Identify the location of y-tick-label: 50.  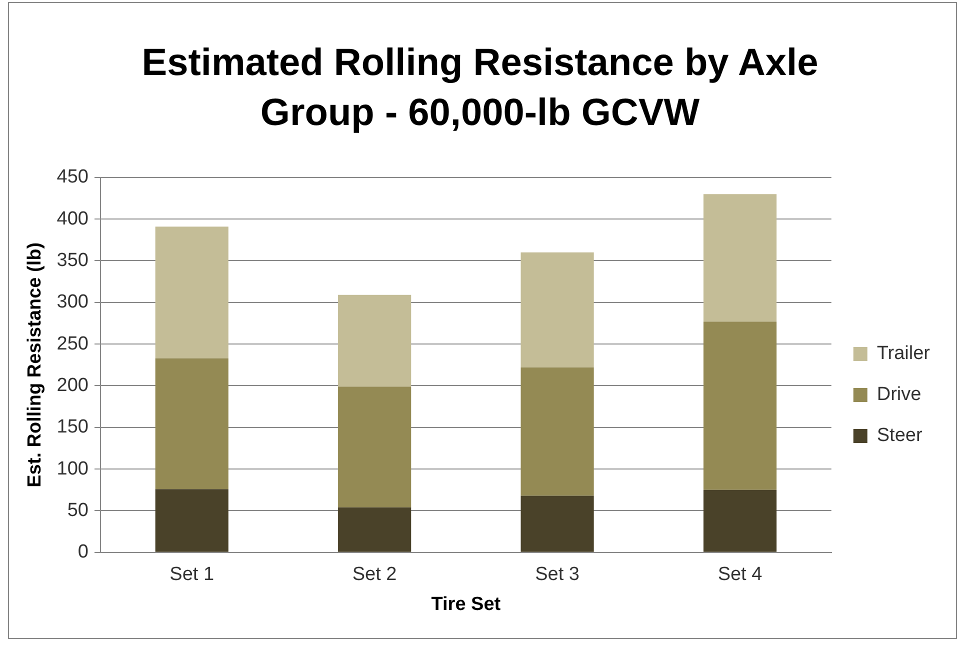
(77, 510).